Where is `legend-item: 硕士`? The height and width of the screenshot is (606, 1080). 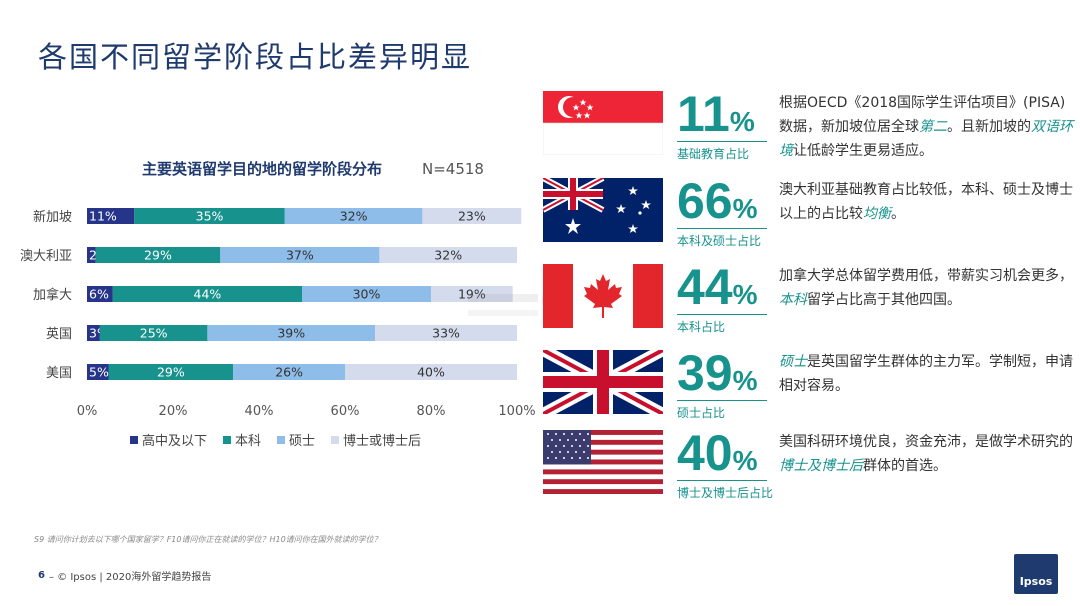 legend-item: 硕士 is located at coordinates (296, 439).